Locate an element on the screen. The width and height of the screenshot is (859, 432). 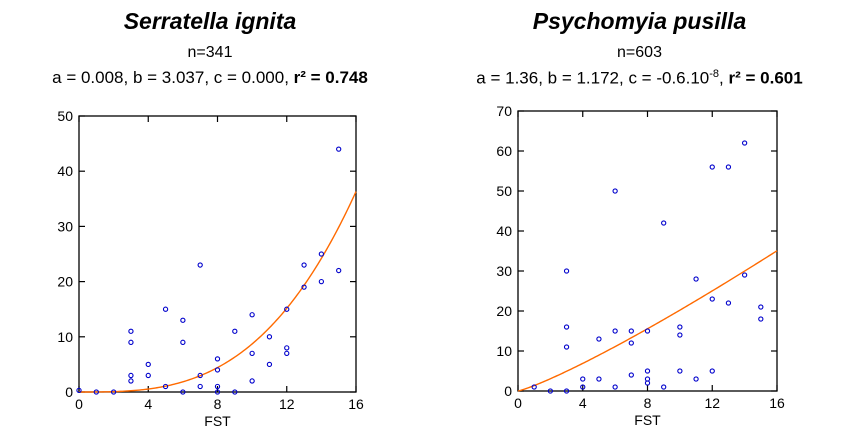
y-tick-label: 0 is located at coordinates (69, 392).